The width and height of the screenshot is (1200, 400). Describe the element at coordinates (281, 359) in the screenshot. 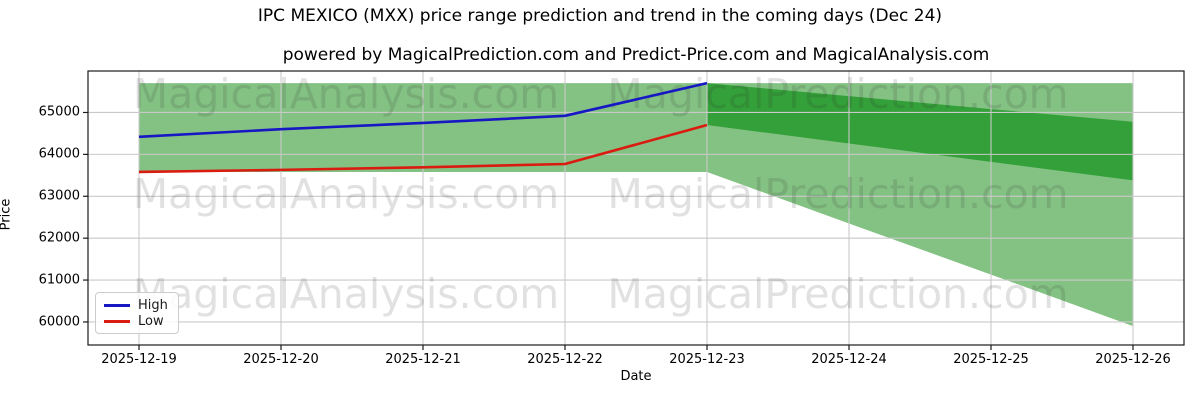

I see `x-tick-label: 2025-12-20` at that location.